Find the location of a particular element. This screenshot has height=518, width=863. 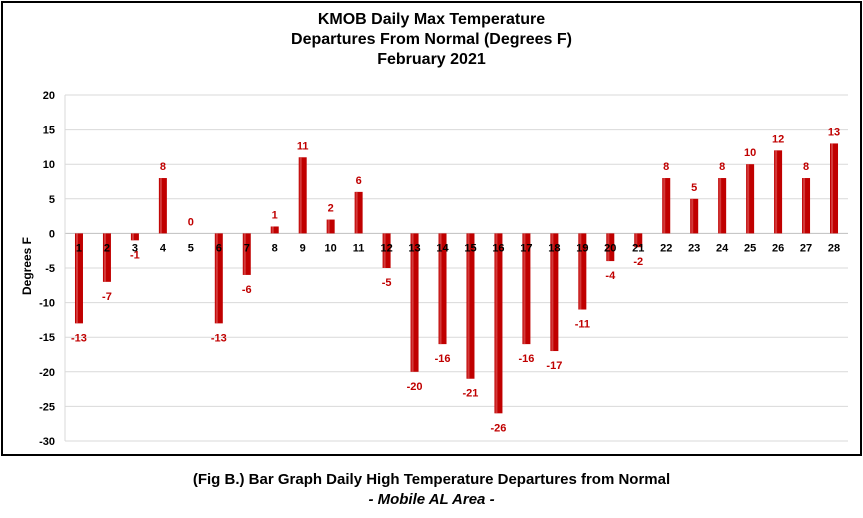

data-label: 1 is located at coordinates (275, 215).